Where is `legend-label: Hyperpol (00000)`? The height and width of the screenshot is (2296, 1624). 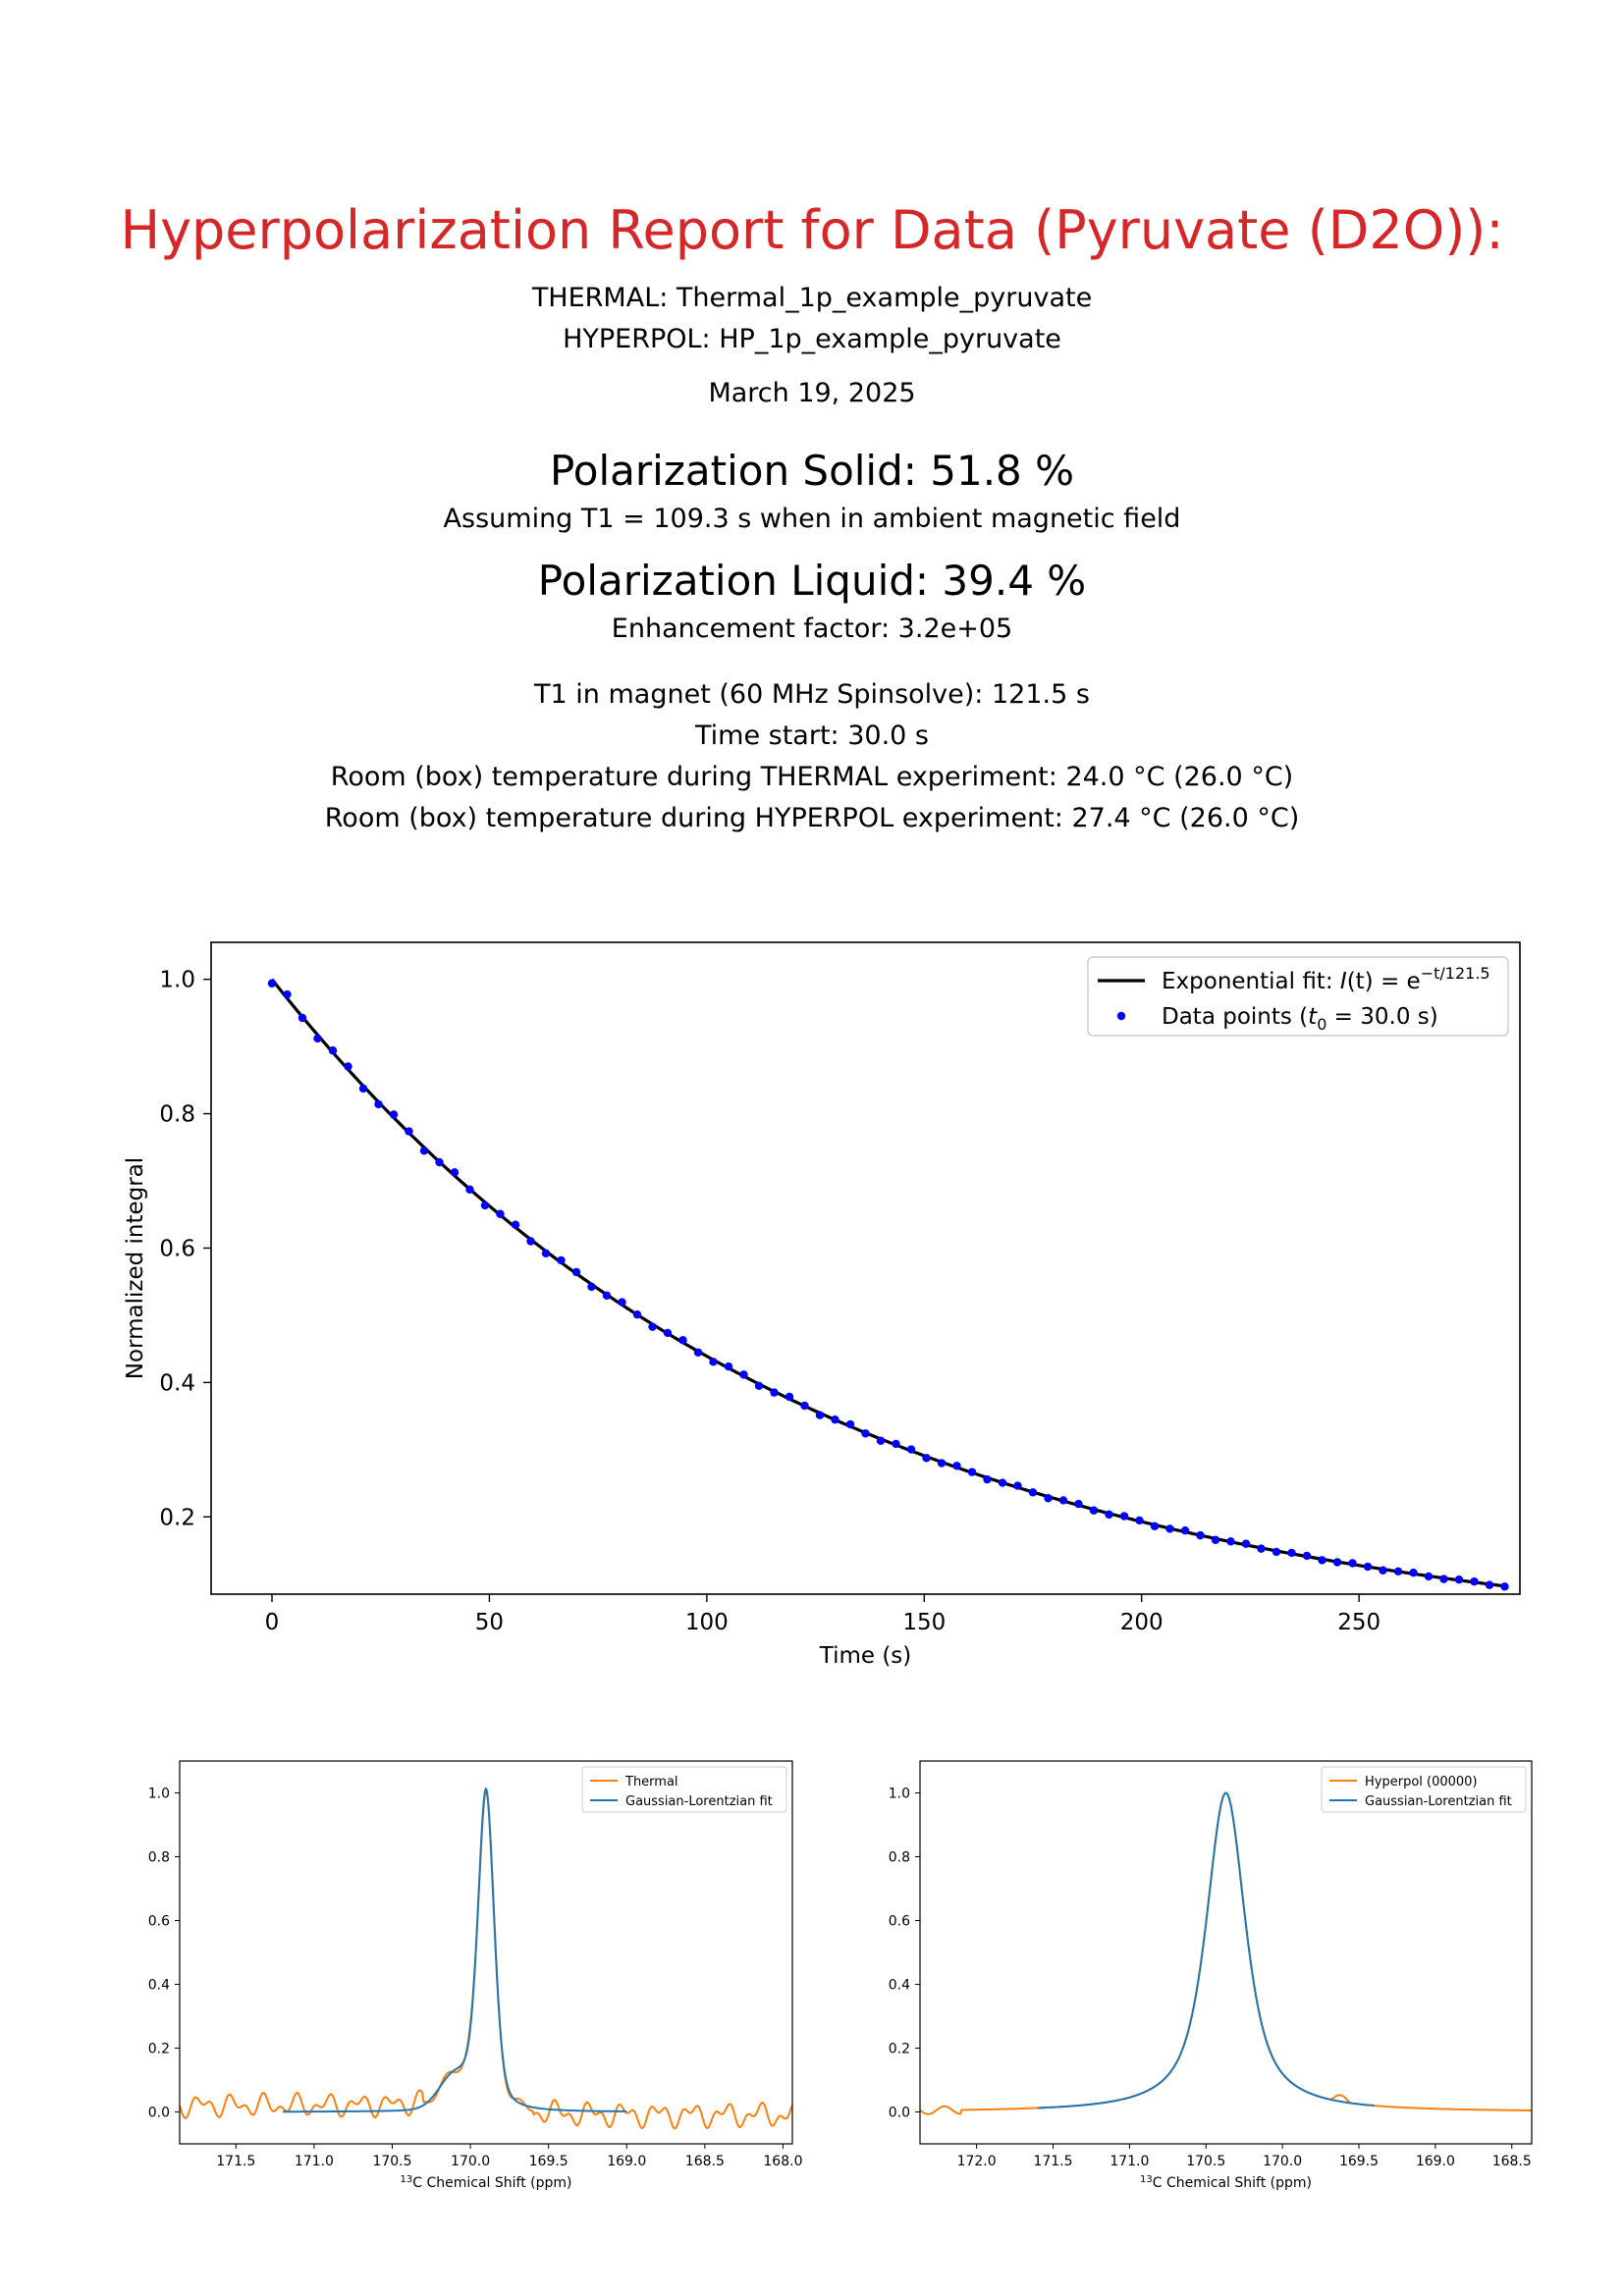
legend-label: Hyperpol (00000) is located at coordinates (1421, 1782).